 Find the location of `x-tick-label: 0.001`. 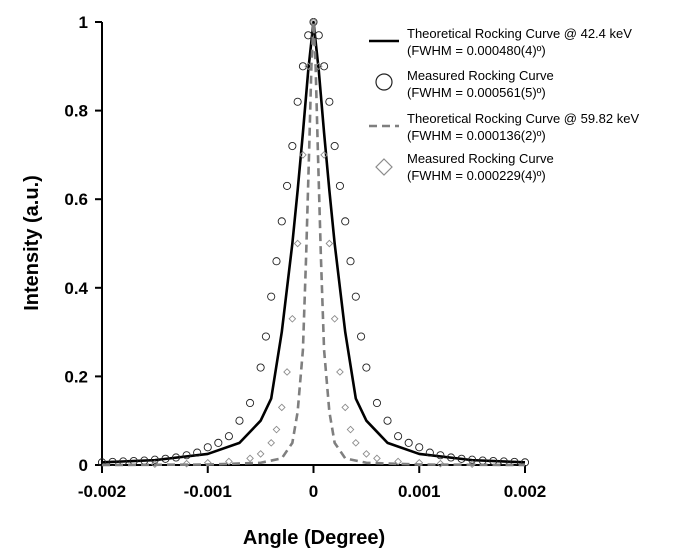

x-tick-label: 0.001 is located at coordinates (419, 491).